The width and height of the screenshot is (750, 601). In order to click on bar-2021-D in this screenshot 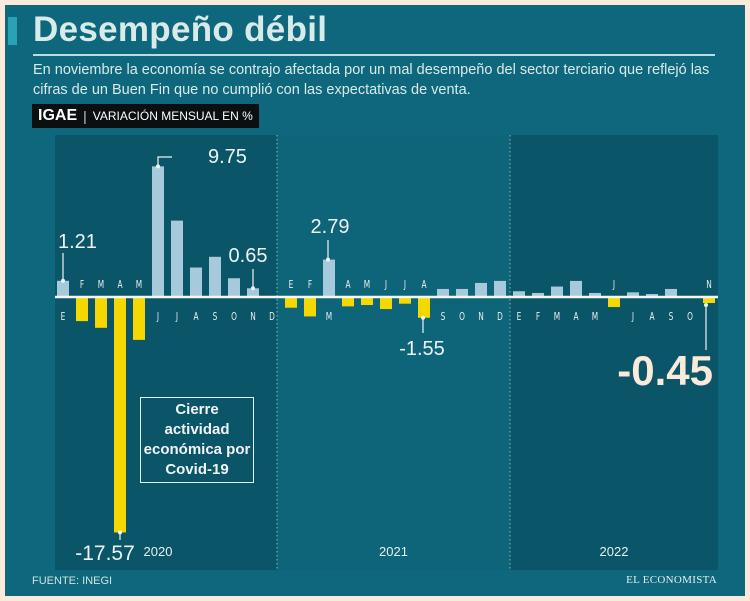, I will do `click(500, 288)`.